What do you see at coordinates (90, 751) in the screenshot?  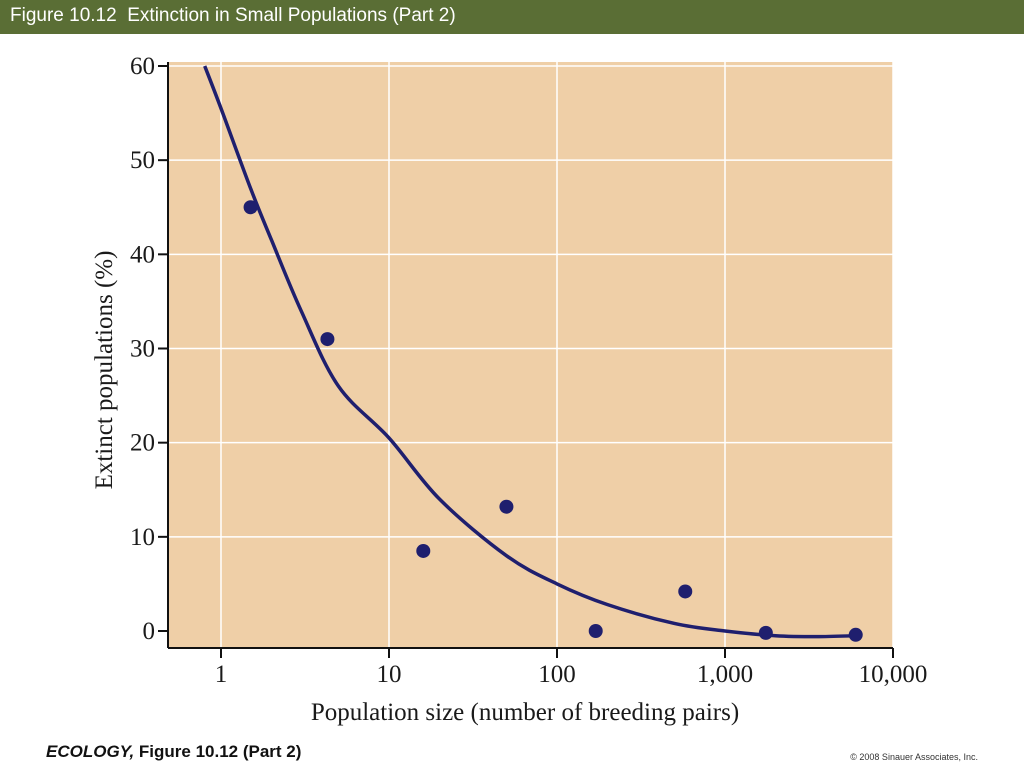 I see `footer-book: ECOLOGY,` at bounding box center [90, 751].